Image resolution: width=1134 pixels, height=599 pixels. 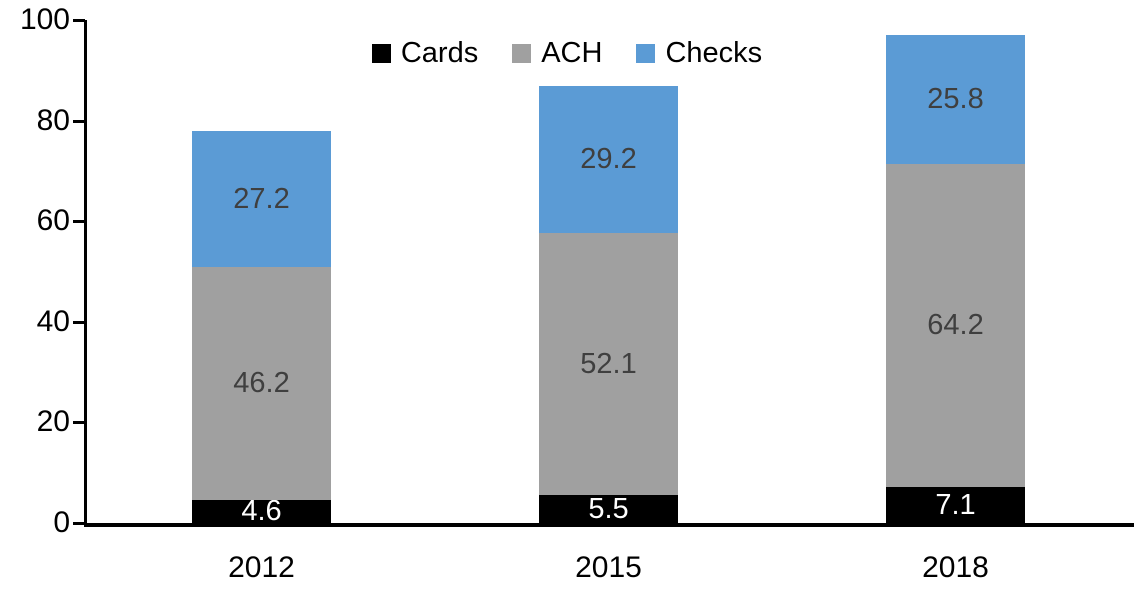 I want to click on legend-label-cards: Cards, so click(x=439, y=53).